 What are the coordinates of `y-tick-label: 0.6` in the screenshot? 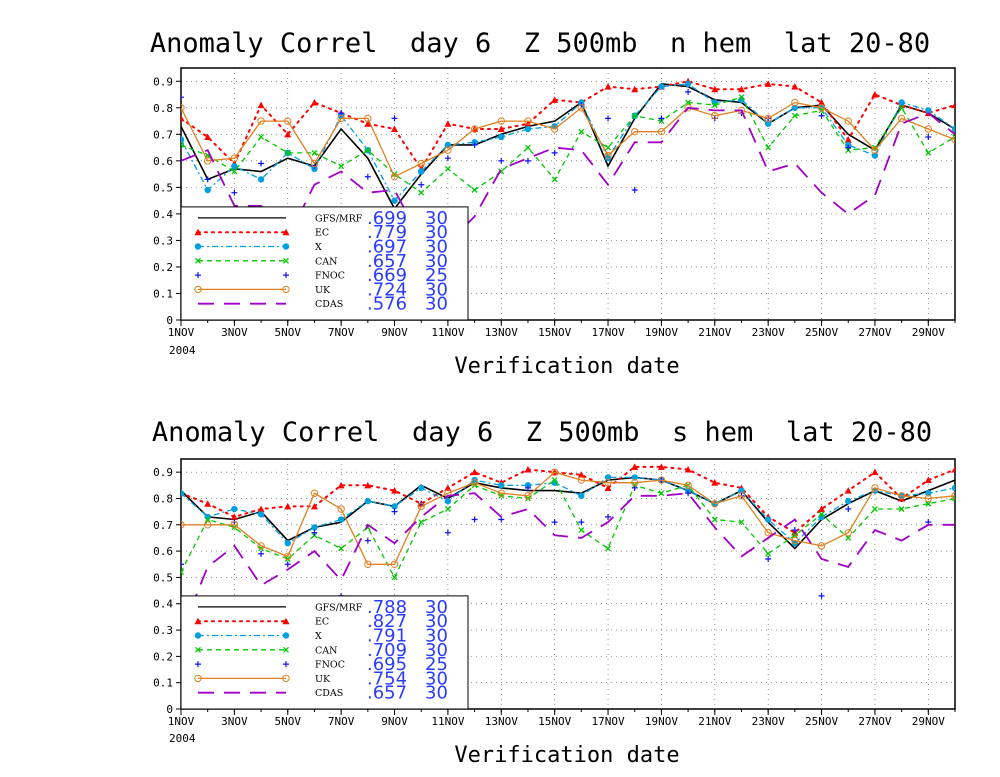 It's located at (163, 161).